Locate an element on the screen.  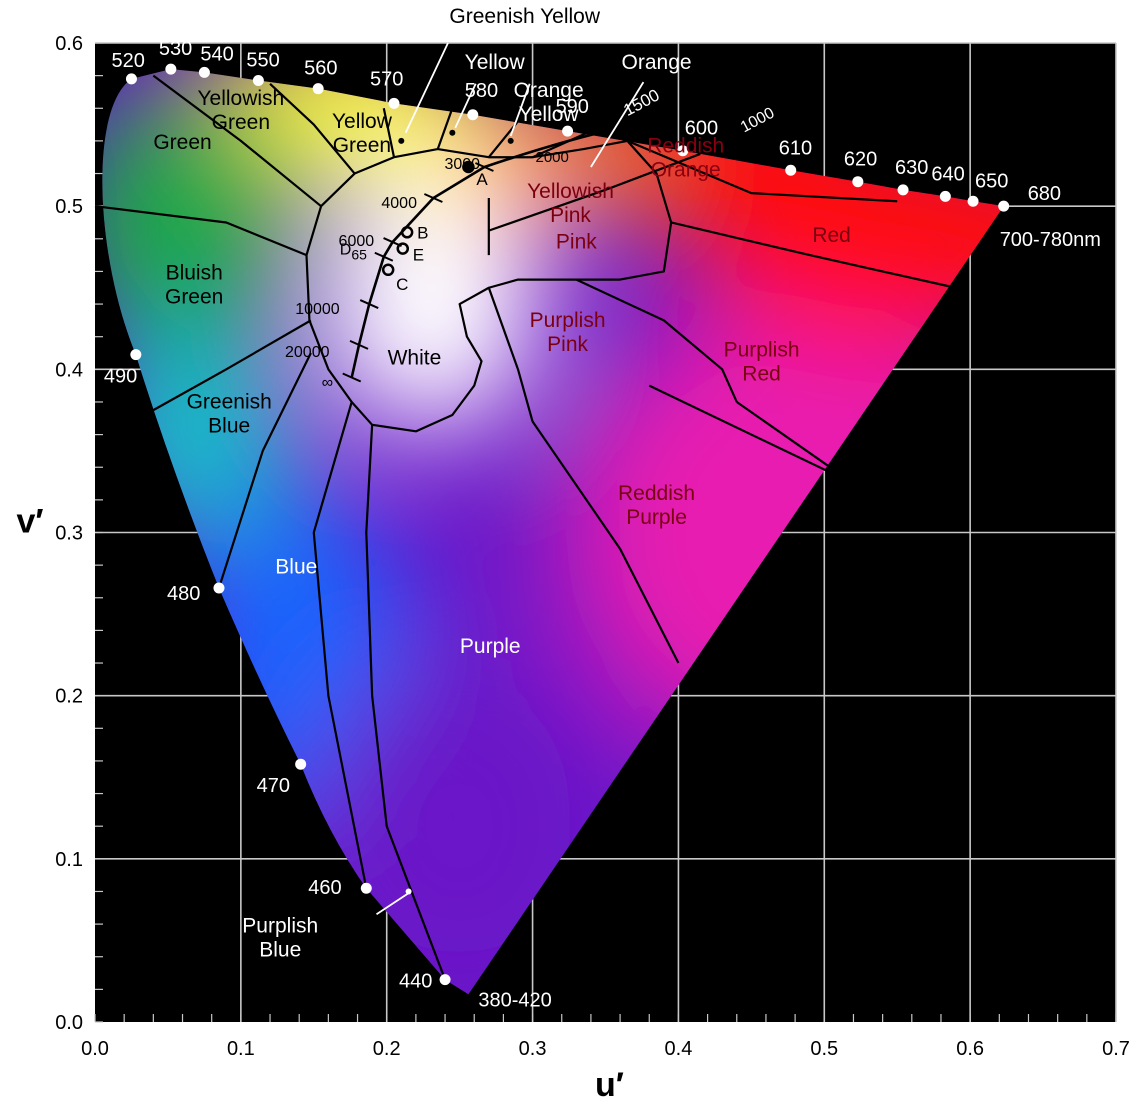
blob-green is located at coordinates (202, 222).